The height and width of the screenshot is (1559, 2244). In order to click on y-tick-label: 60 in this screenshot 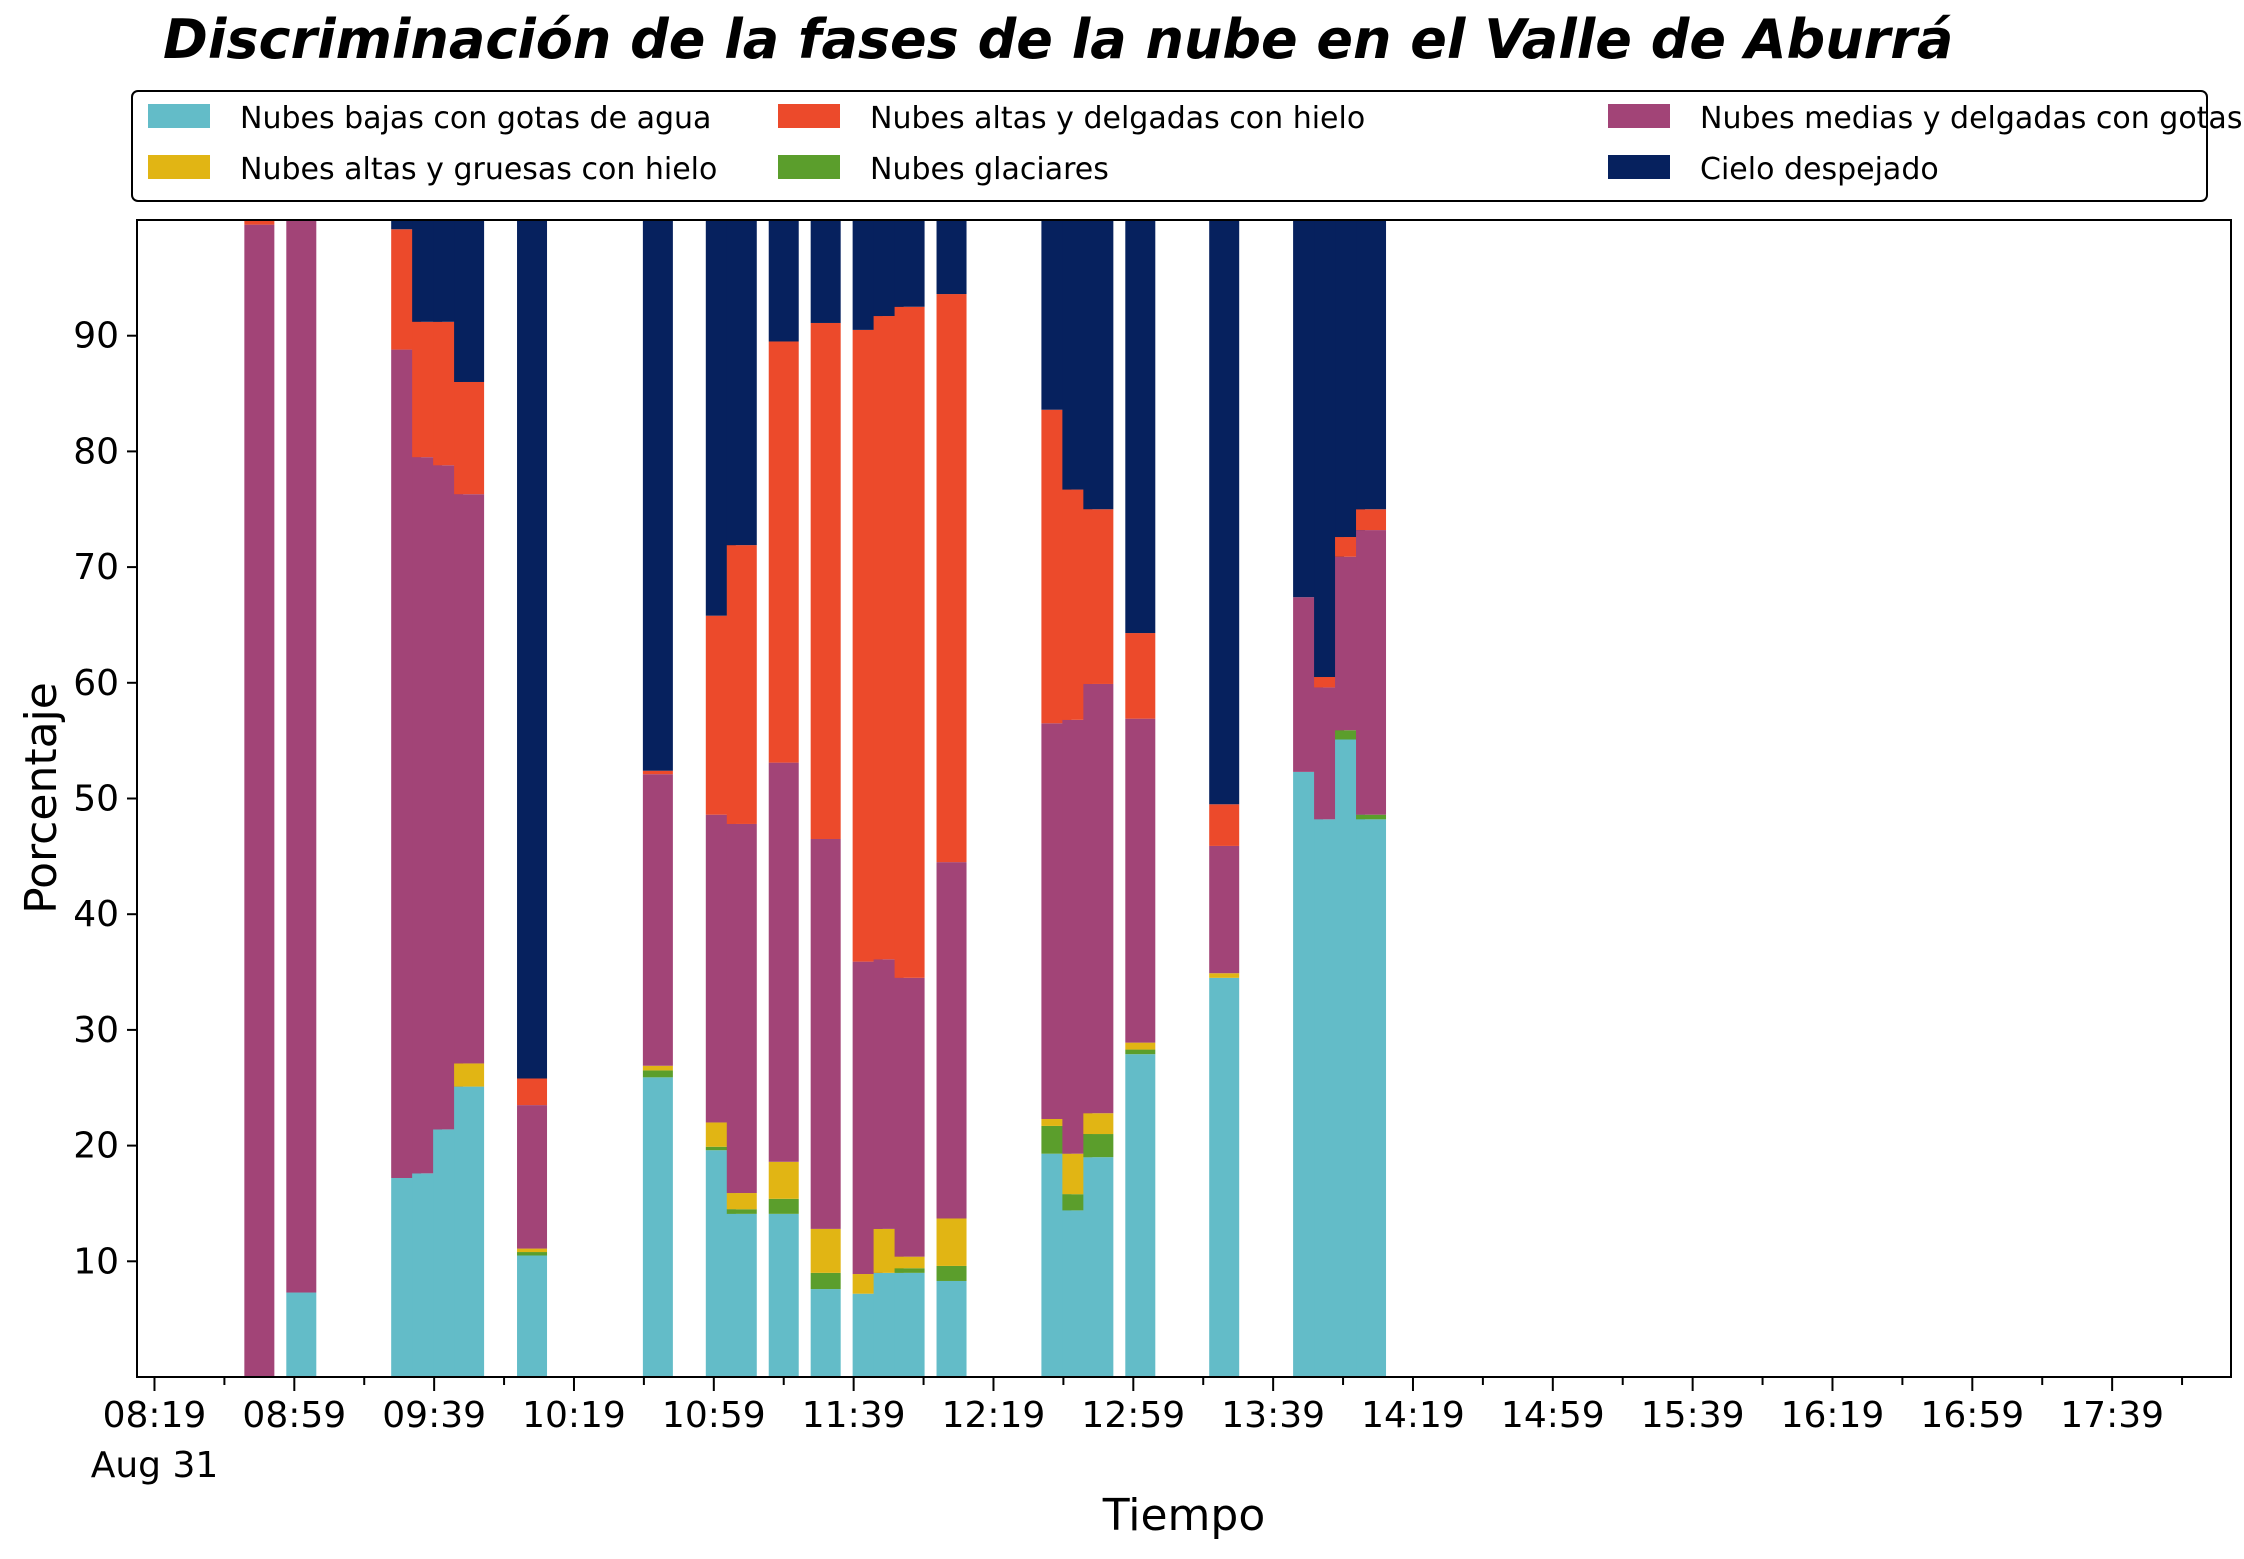, I will do `click(96, 683)`.